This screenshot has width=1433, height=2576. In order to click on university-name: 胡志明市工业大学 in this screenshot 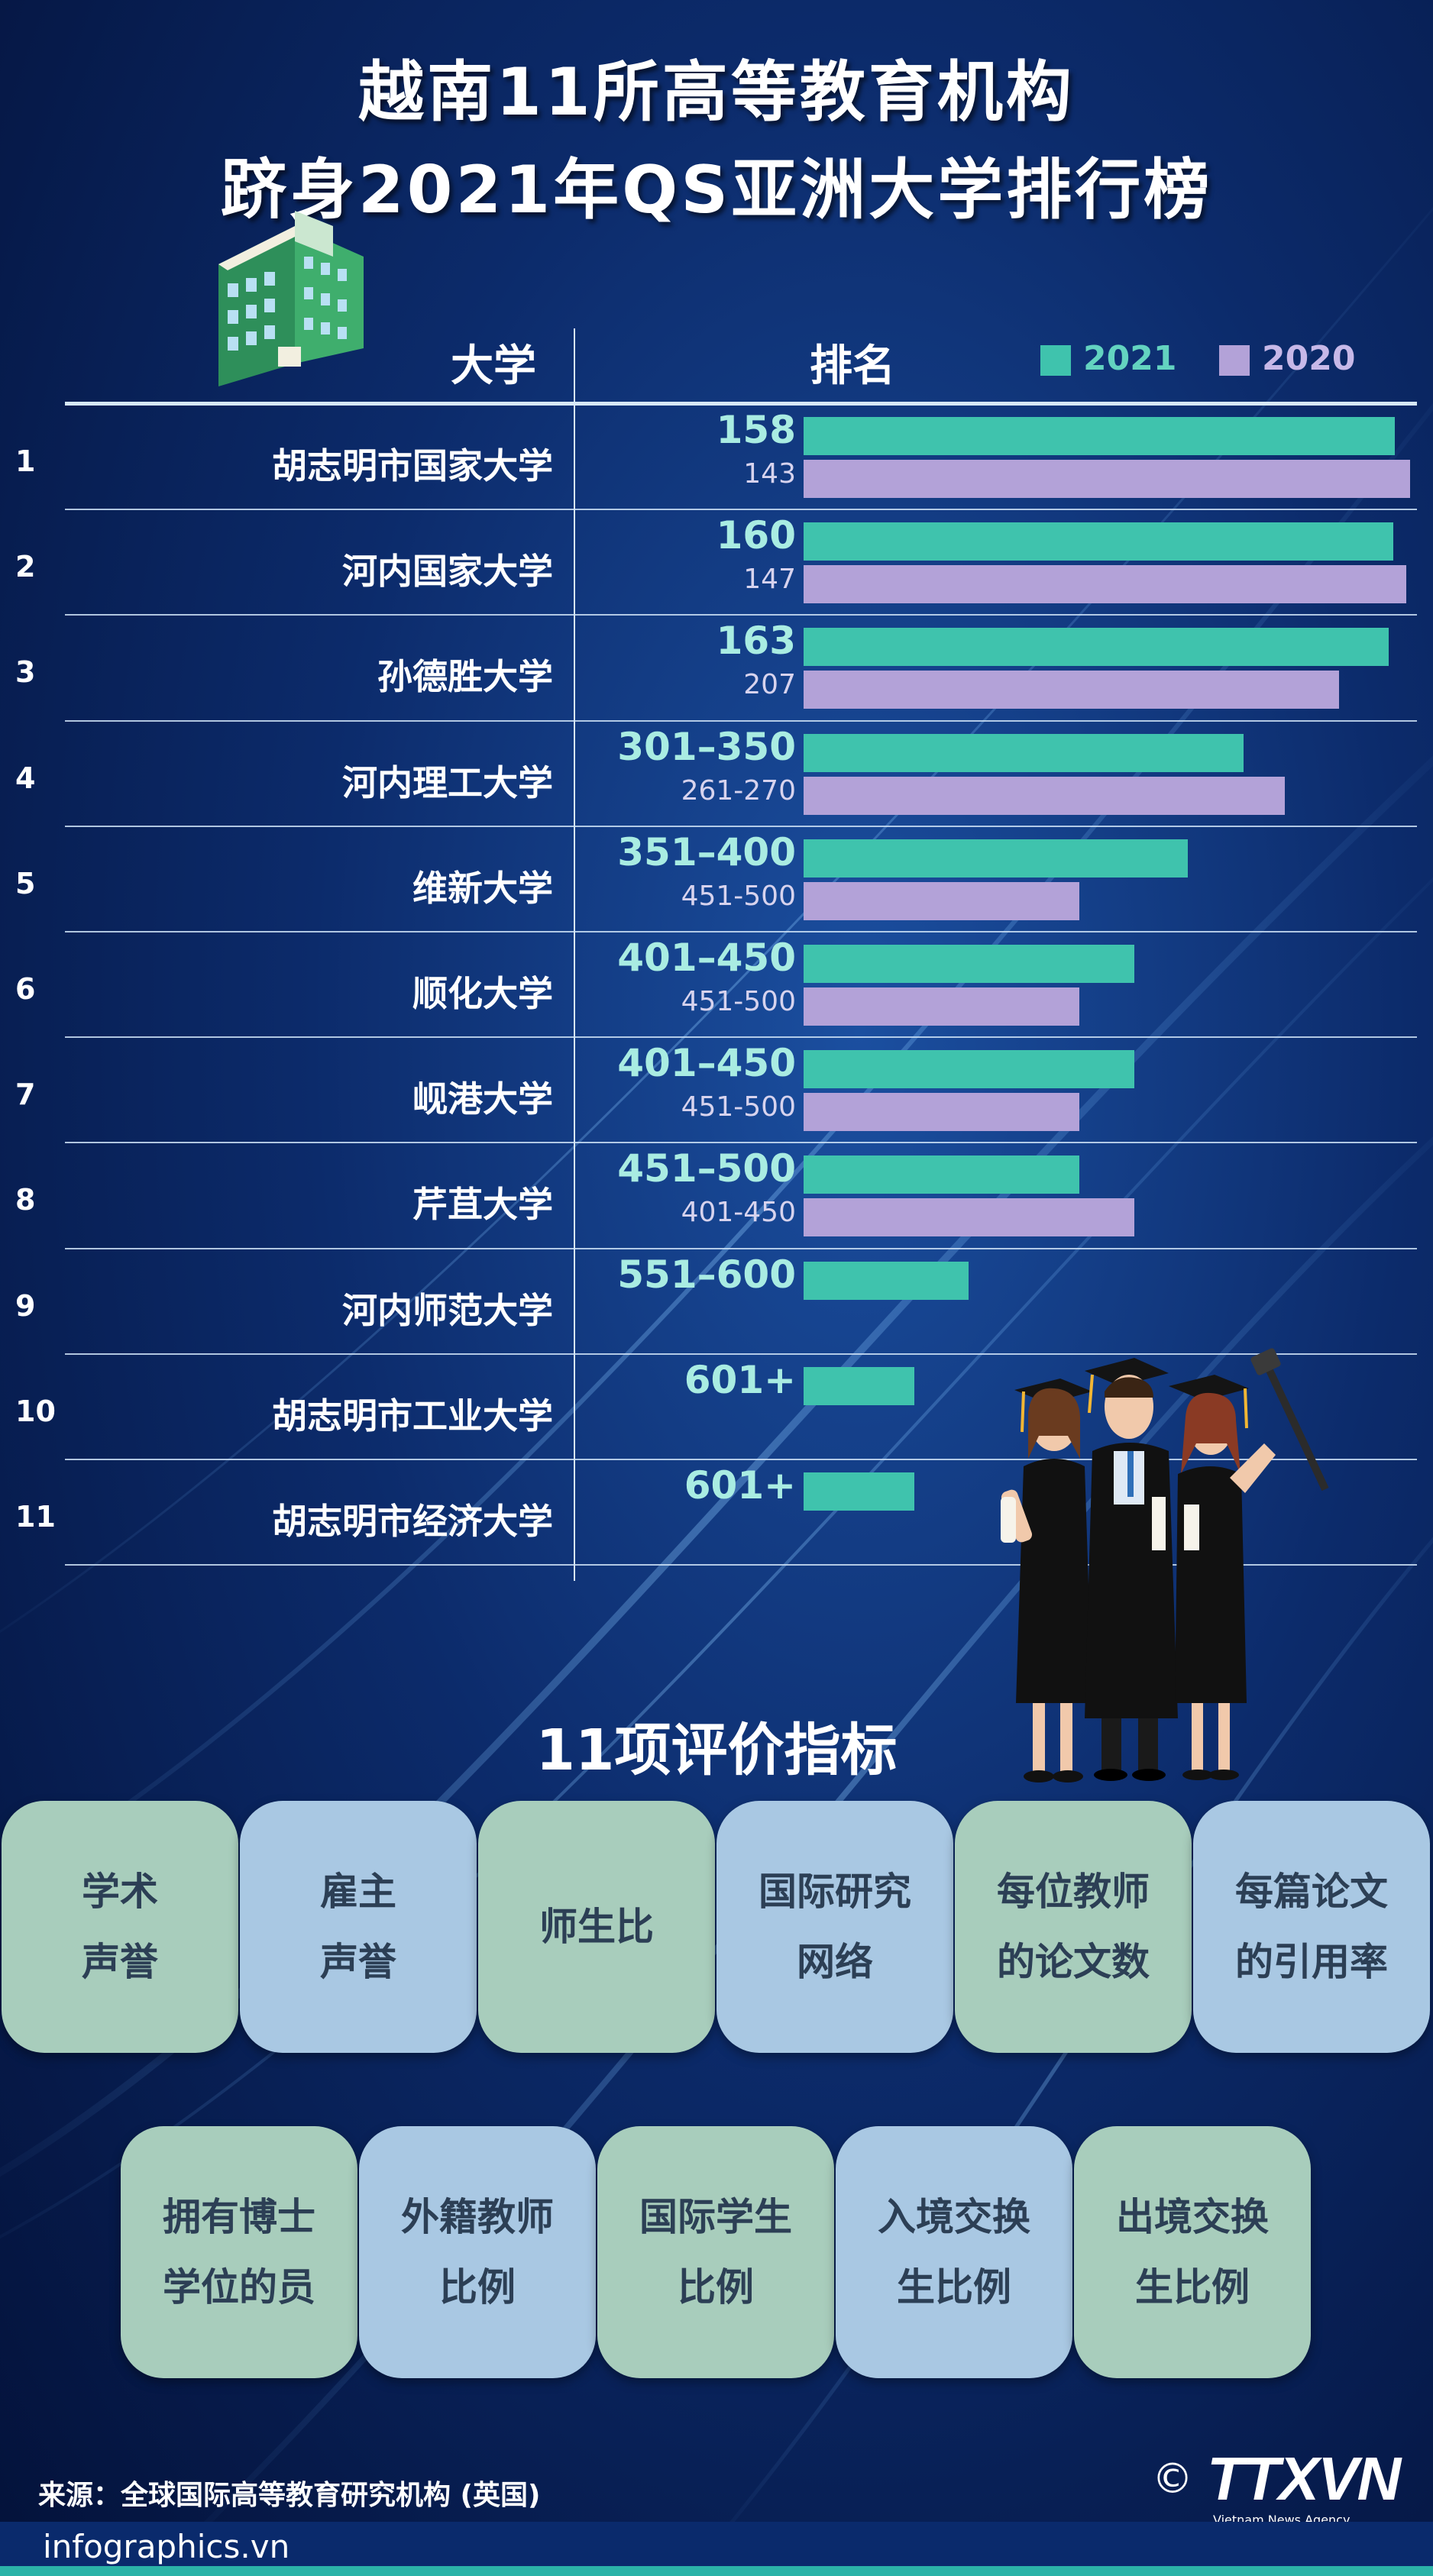, I will do `click(412, 1416)`.